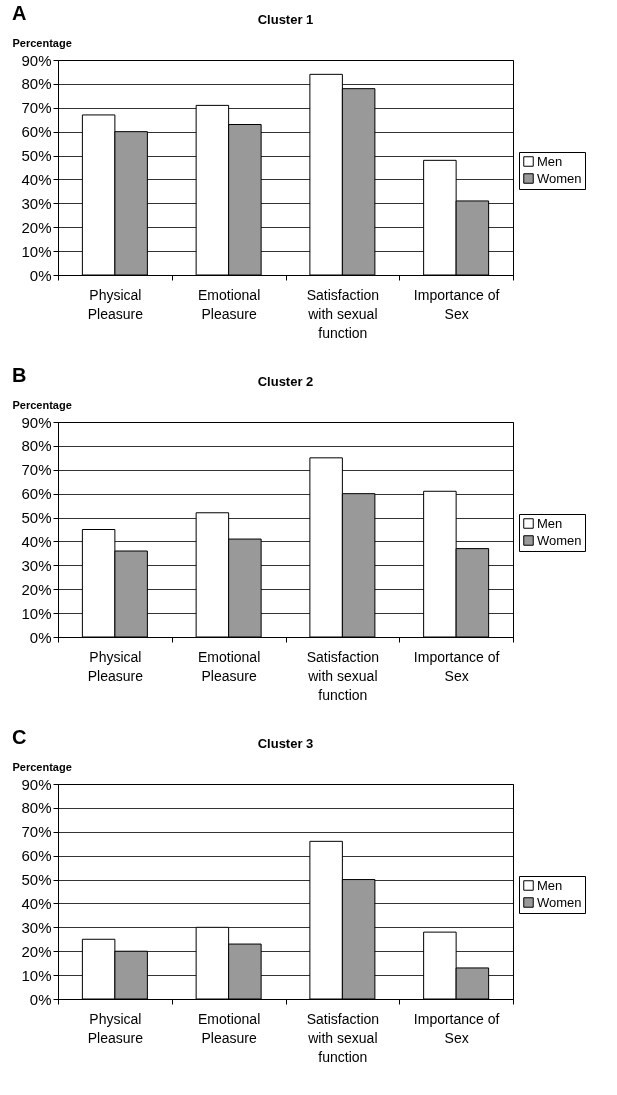 This screenshot has width=617, height=1095. I want to click on chart-title: Cluster 2, so click(285, 381).